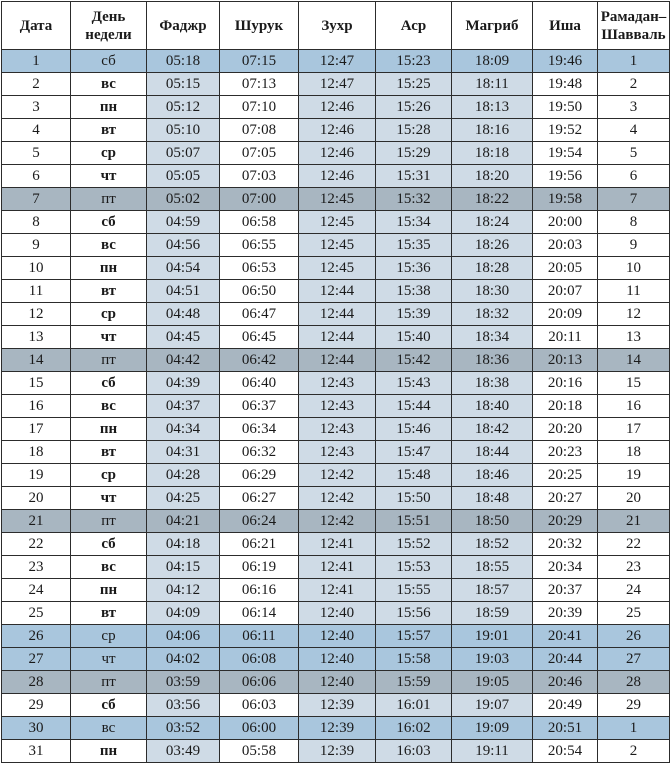 This screenshot has width=671, height=763. What do you see at coordinates (413, 406) in the screenshot?
I see `asr-cell: 15:44` at bounding box center [413, 406].